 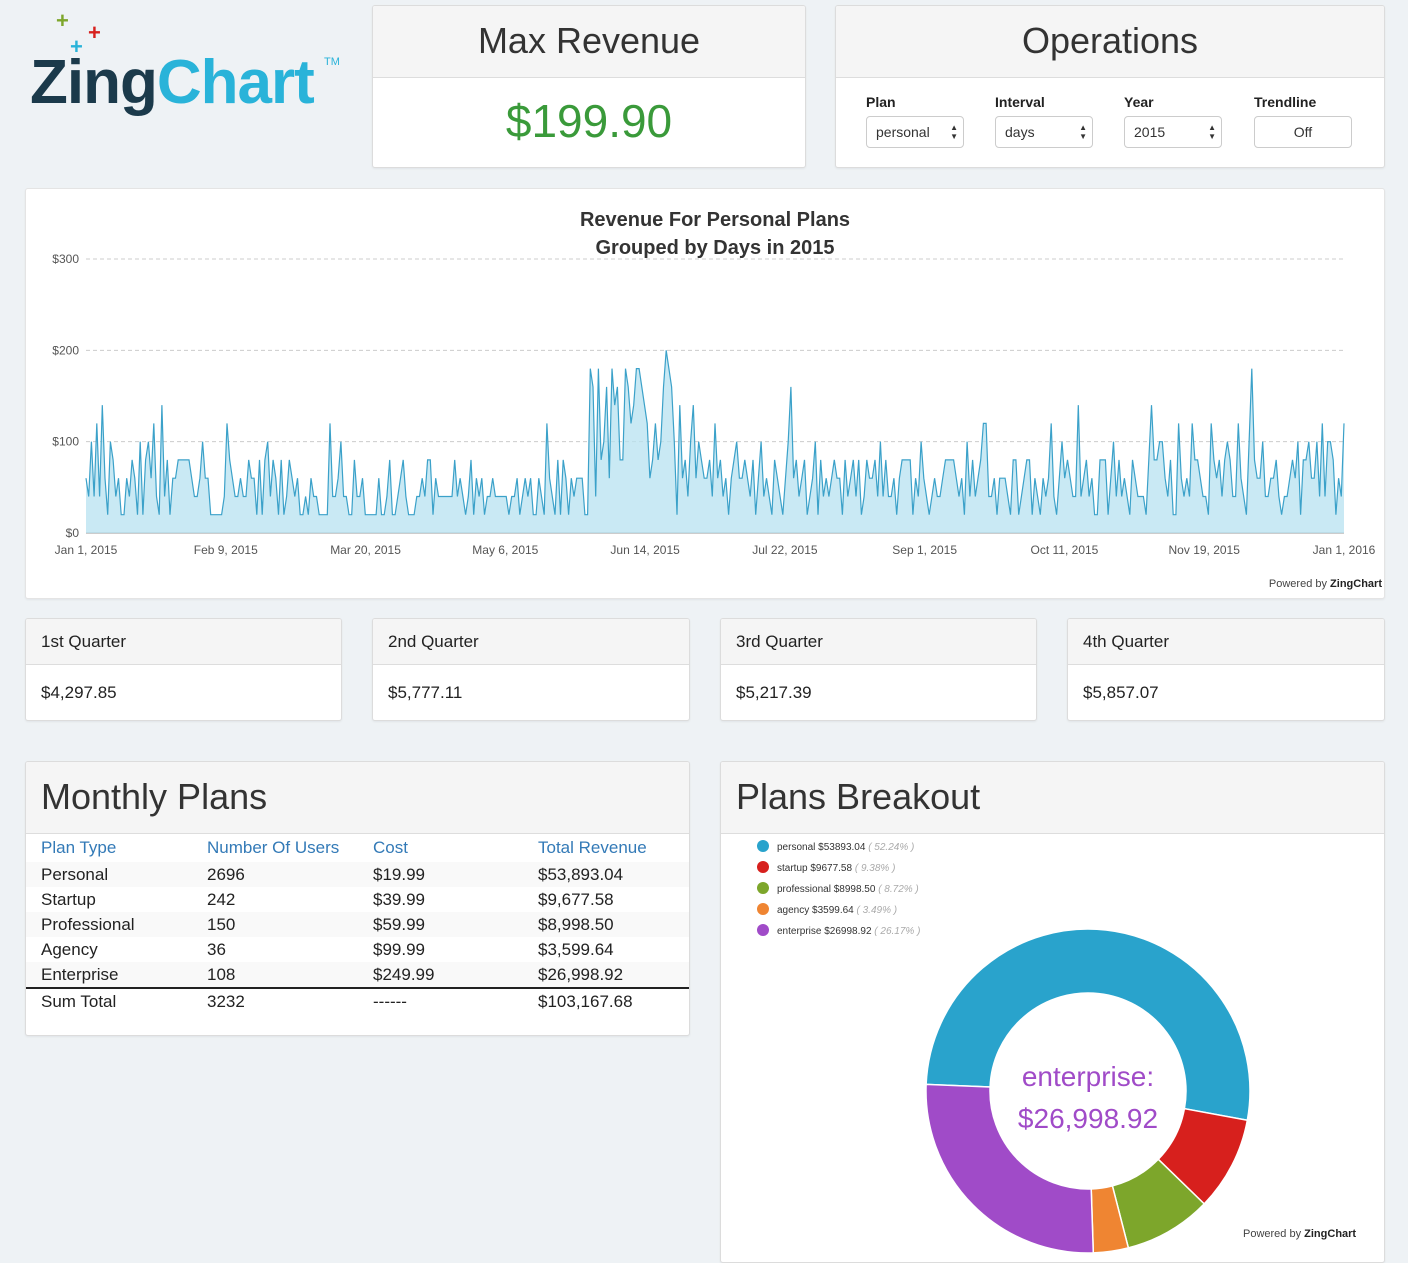 I want to click on table-cell: $59.99, so click(x=440, y=924).